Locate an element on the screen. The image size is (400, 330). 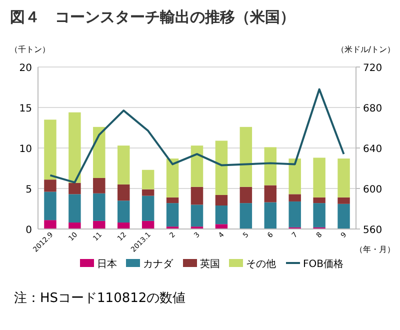
legend-label: 英国 is located at coordinates (210, 264).